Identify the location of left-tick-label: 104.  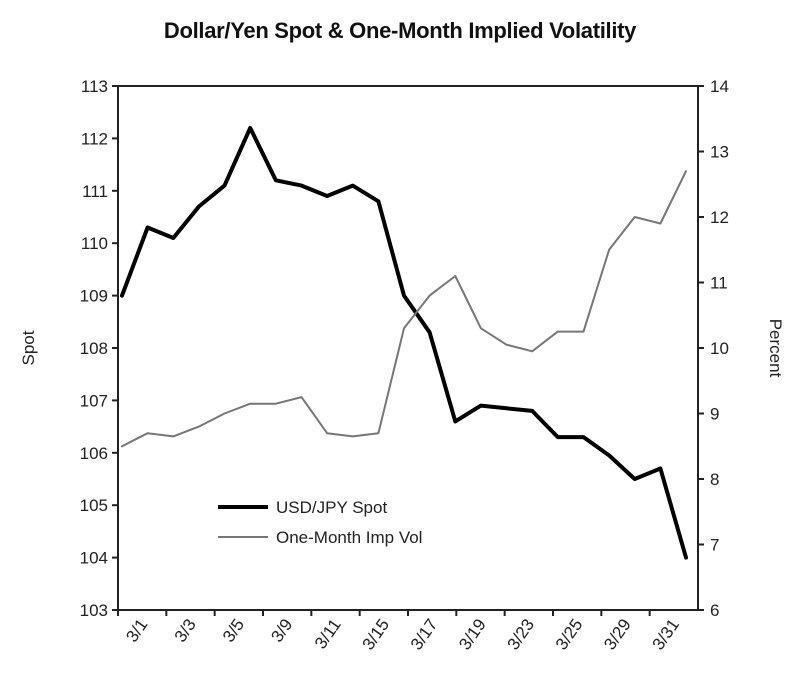
(94, 558).